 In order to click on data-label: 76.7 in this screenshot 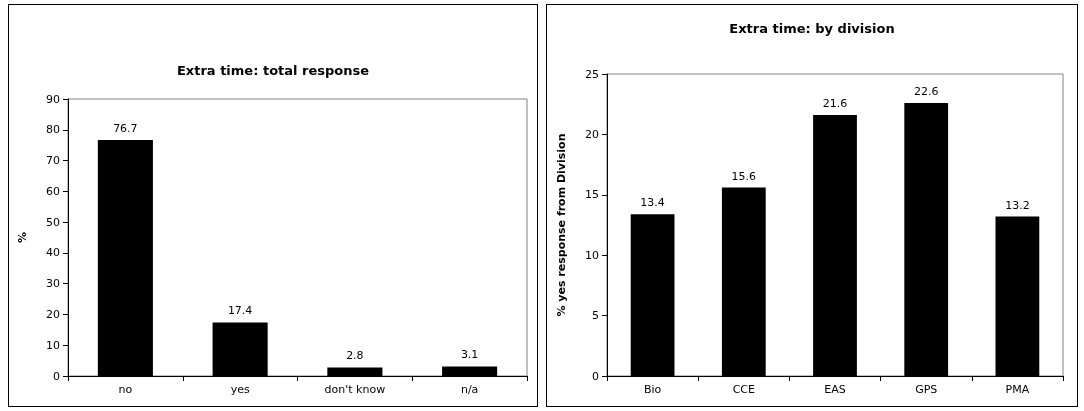, I will do `click(125, 128)`.